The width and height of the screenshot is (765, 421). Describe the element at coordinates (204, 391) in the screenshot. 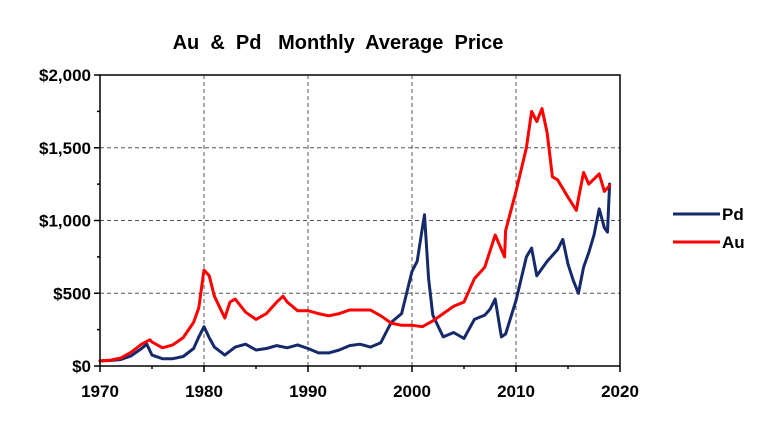

I see `x-tick-label: 1980` at that location.